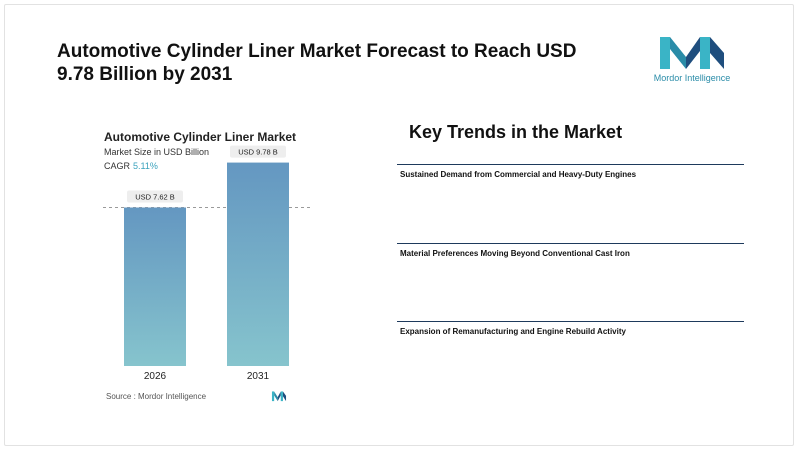 This screenshot has height=451, width=800. I want to click on brand-name: Mordor Intelligence, so click(692, 78).